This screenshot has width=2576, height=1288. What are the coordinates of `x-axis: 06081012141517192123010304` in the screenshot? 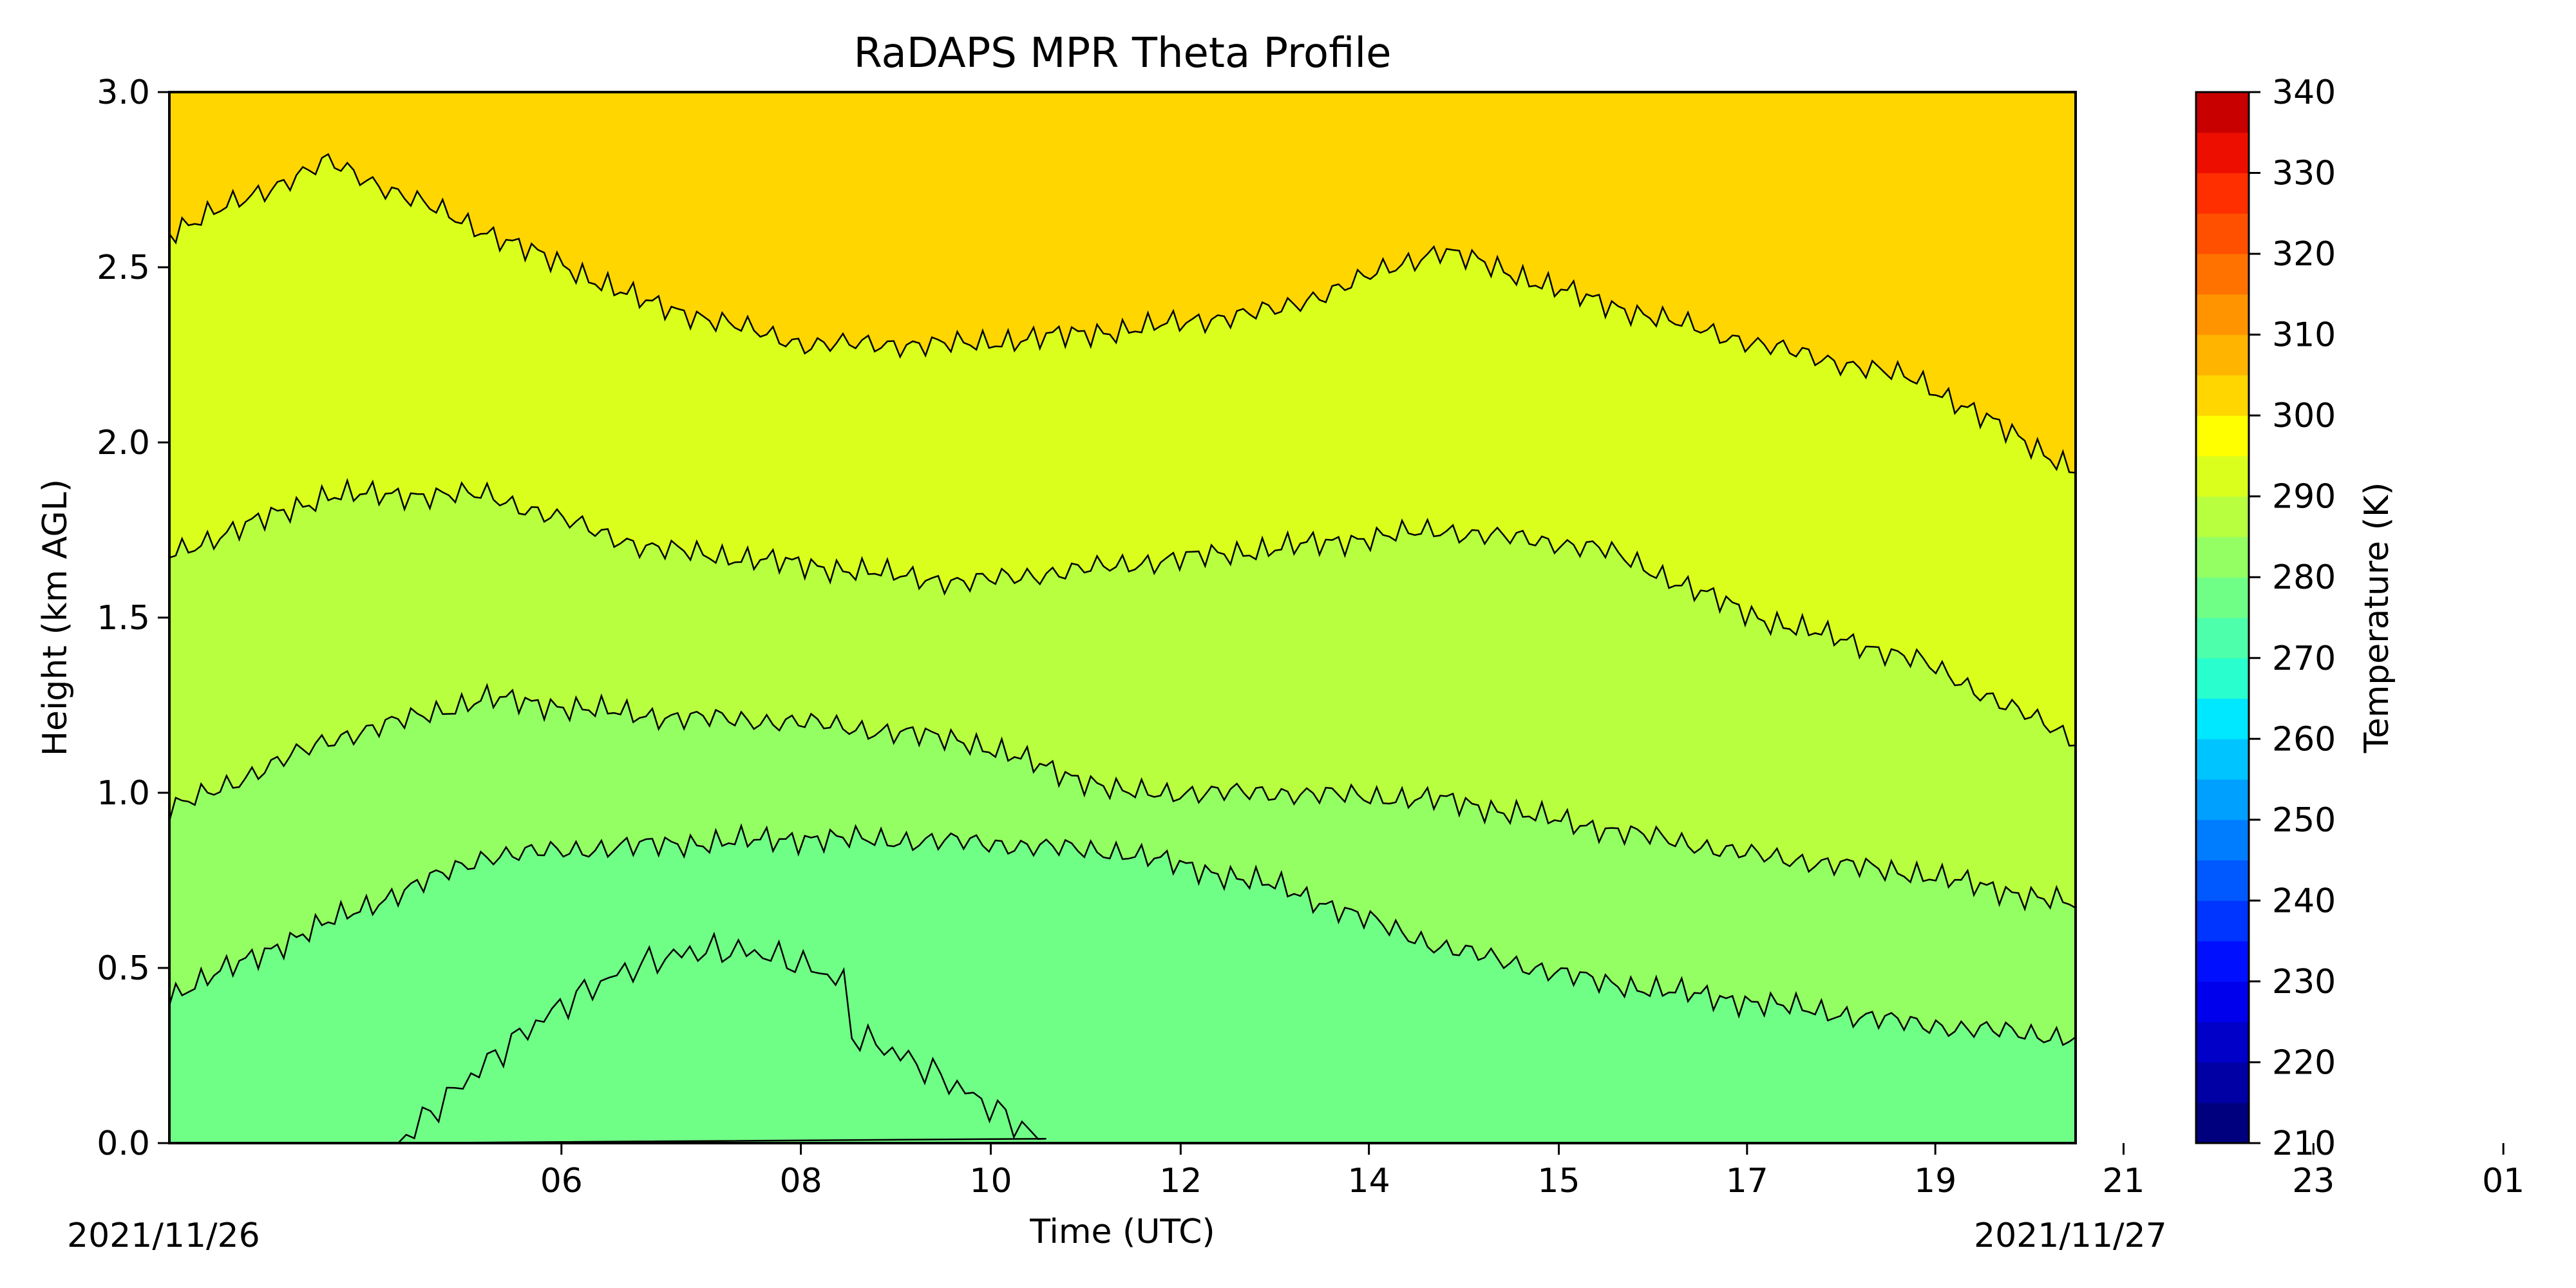 It's located at (1532, 1171).